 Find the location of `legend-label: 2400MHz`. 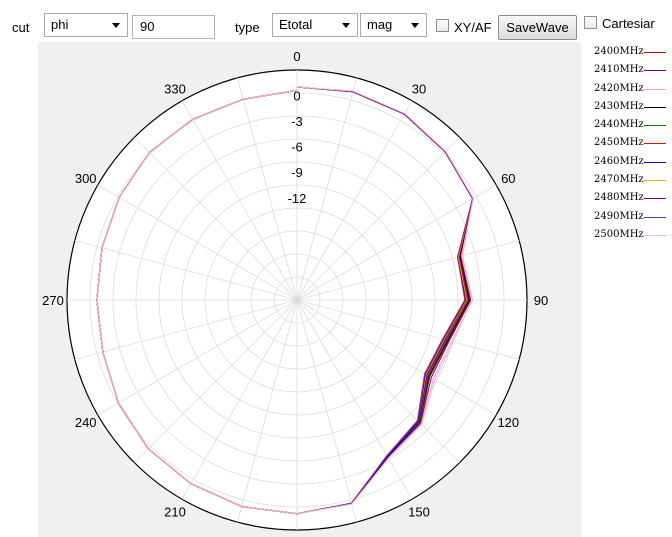

legend-label: 2400MHz is located at coordinates (619, 52).